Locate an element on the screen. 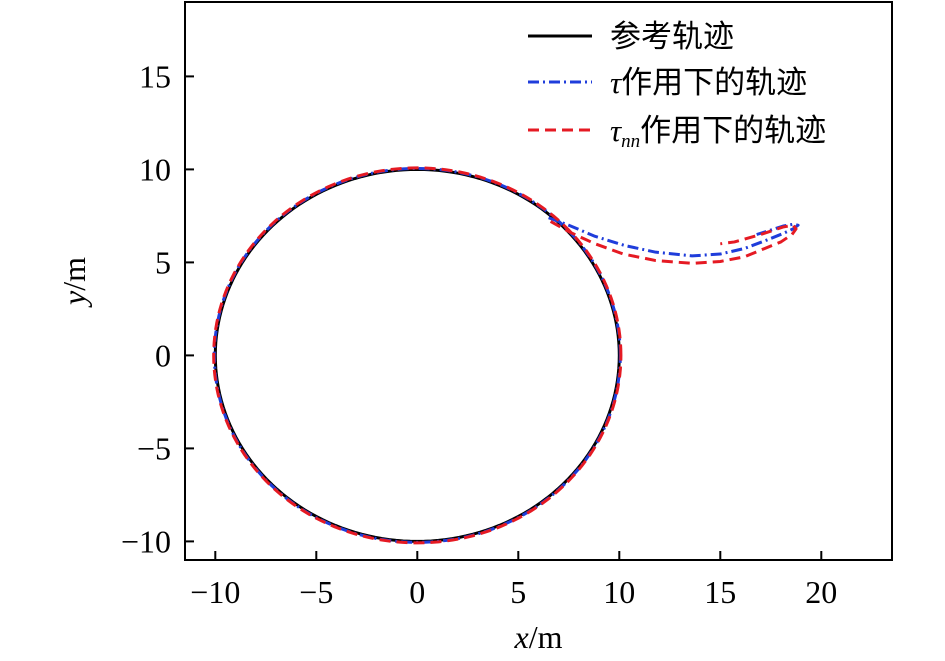 The height and width of the screenshot is (661, 945). y-tick-label: 0 is located at coordinates (163, 355).